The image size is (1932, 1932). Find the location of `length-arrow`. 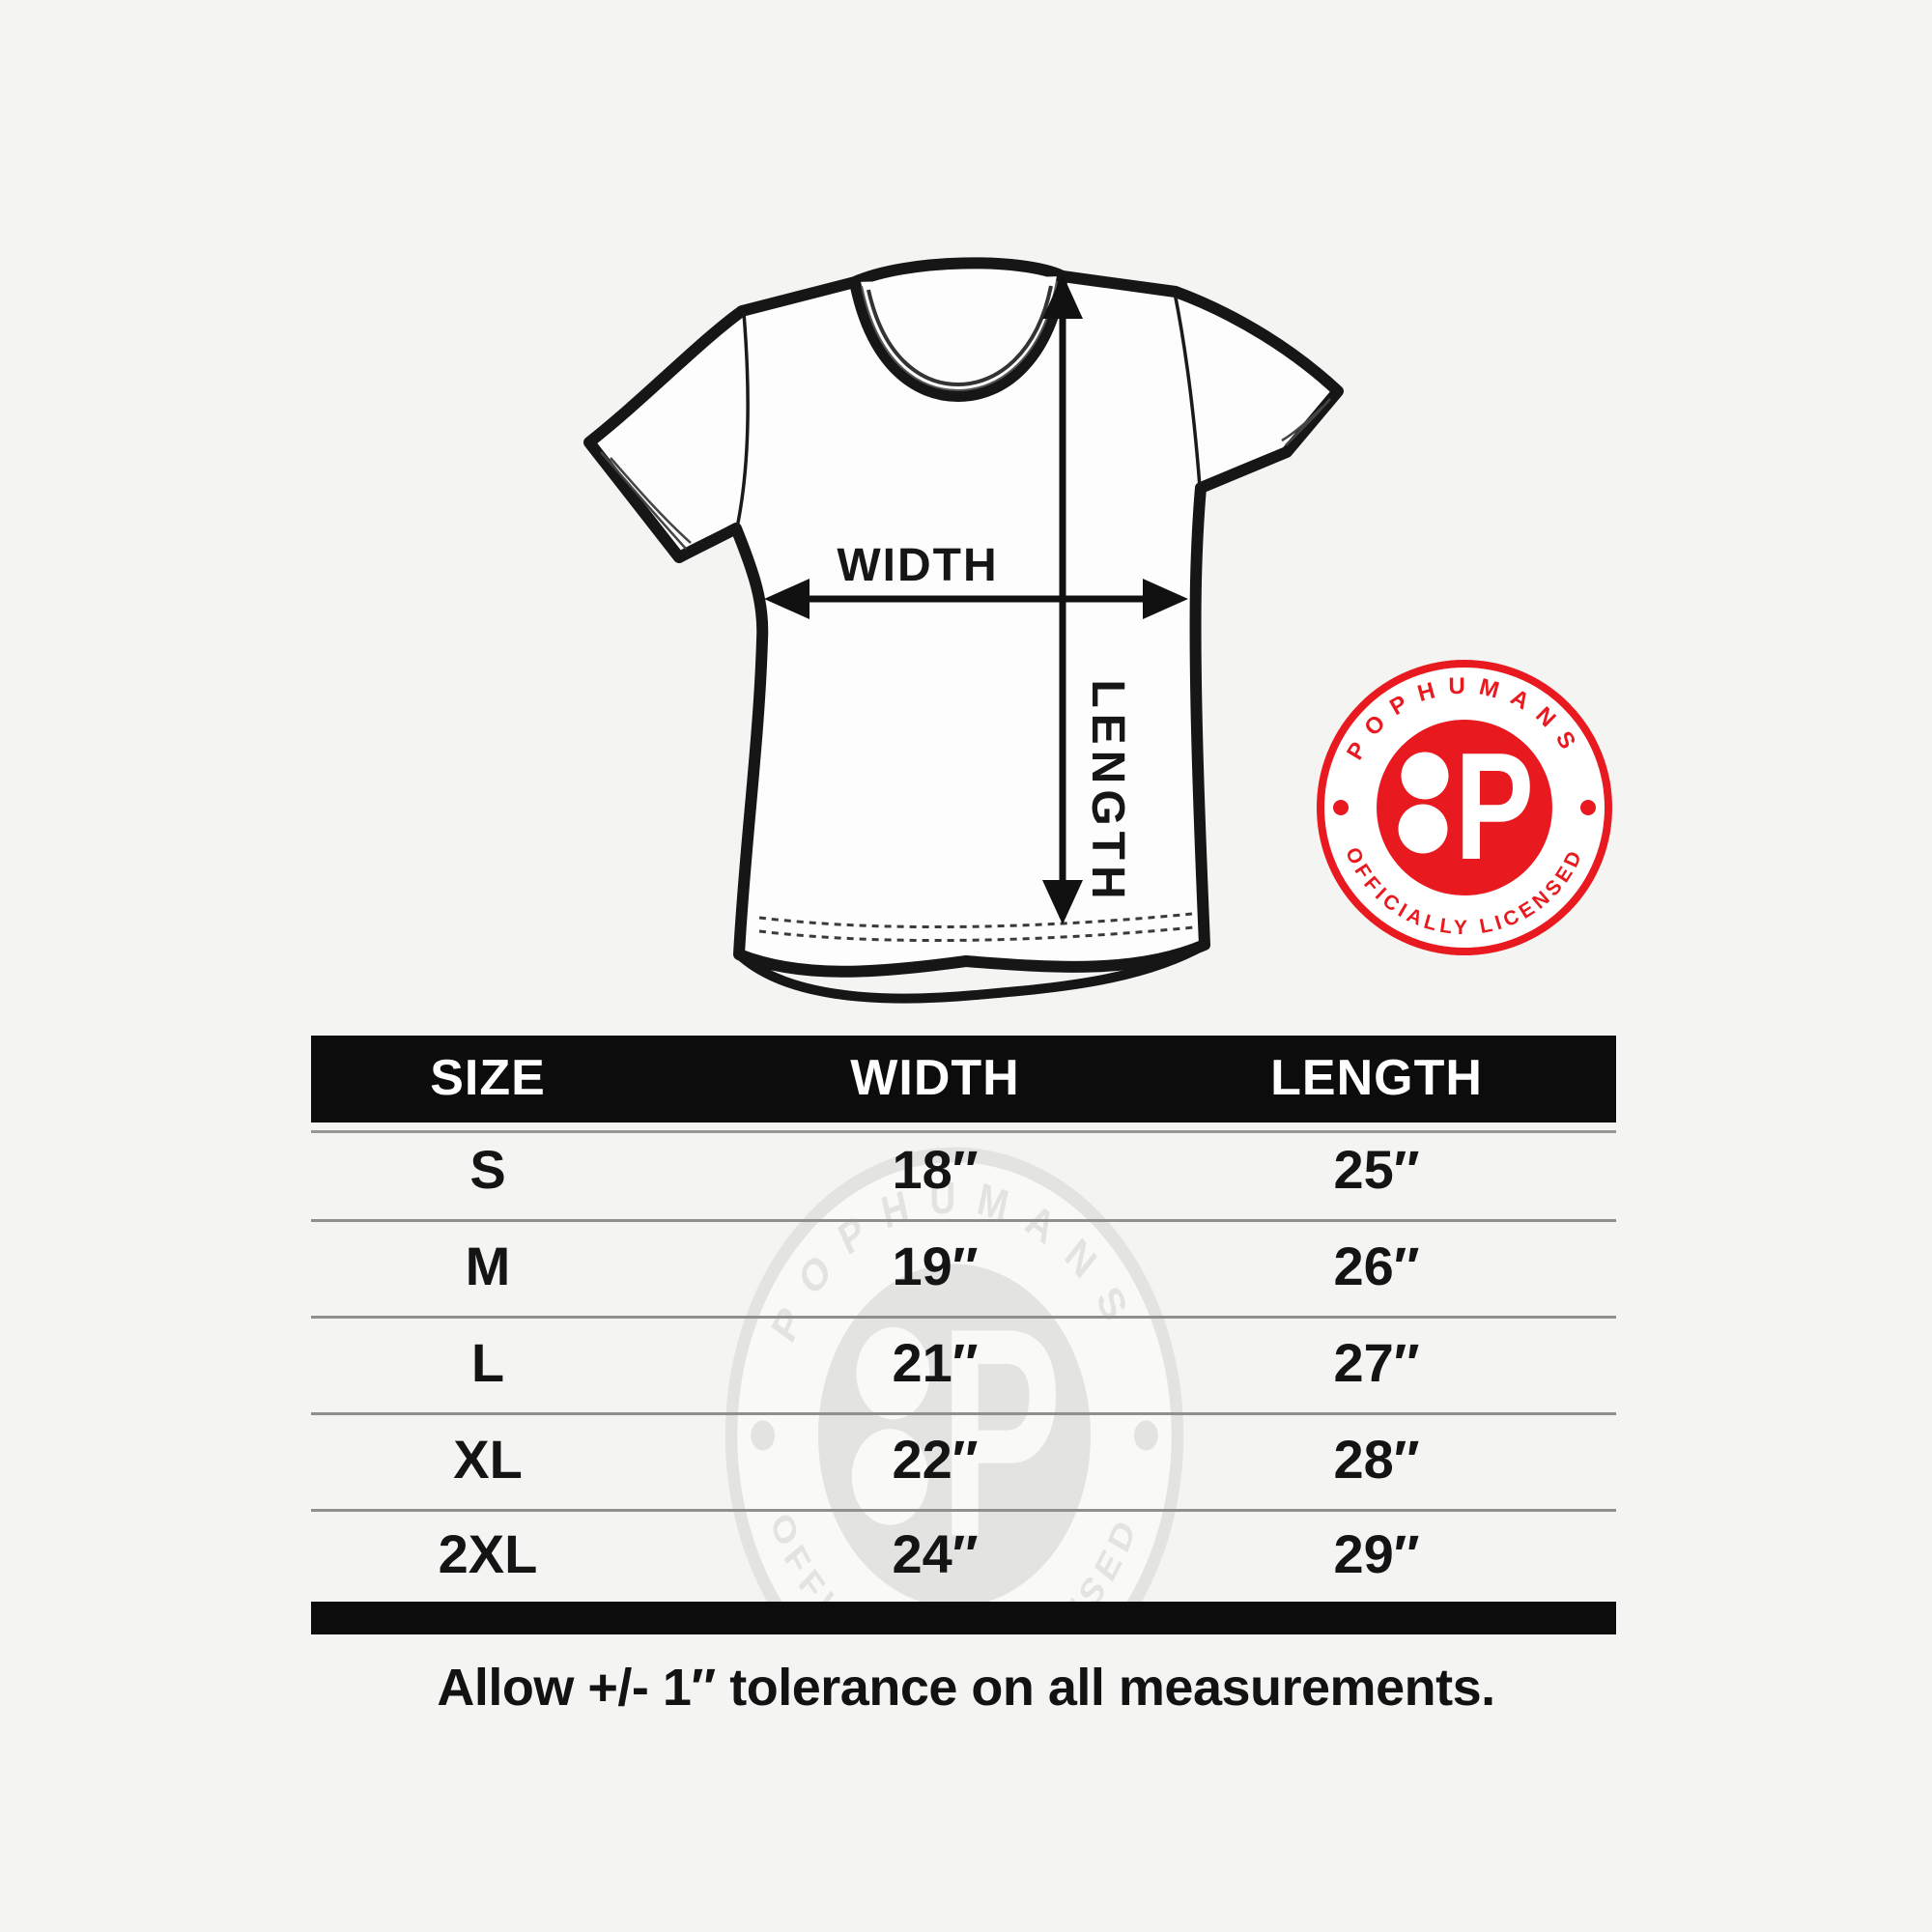

length-arrow is located at coordinates (1062, 599).